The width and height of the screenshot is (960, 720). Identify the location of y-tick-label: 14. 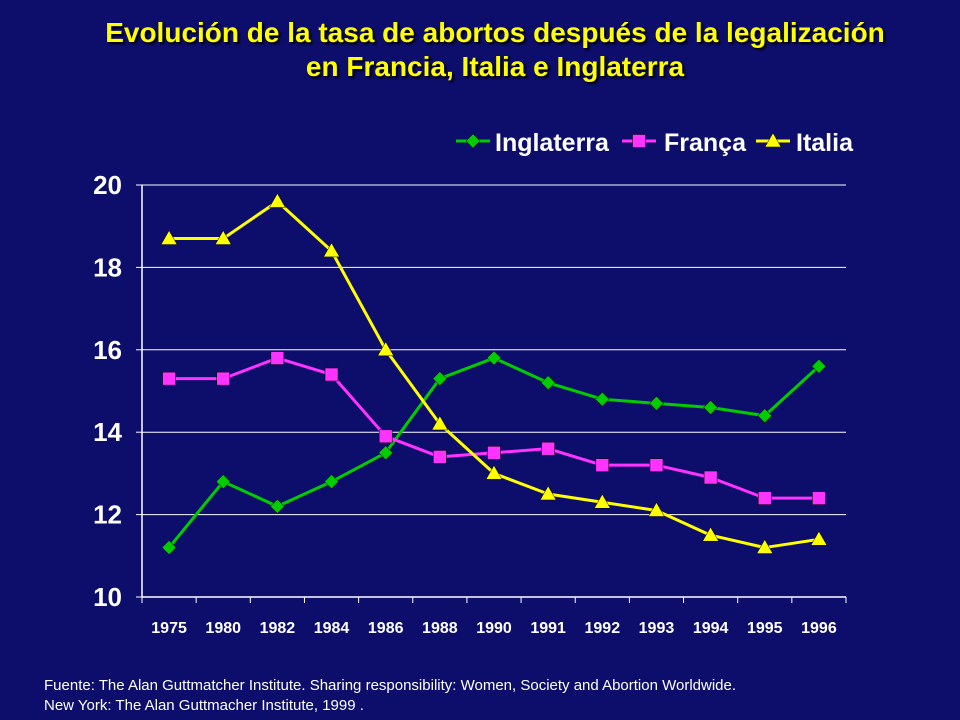
(107, 432).